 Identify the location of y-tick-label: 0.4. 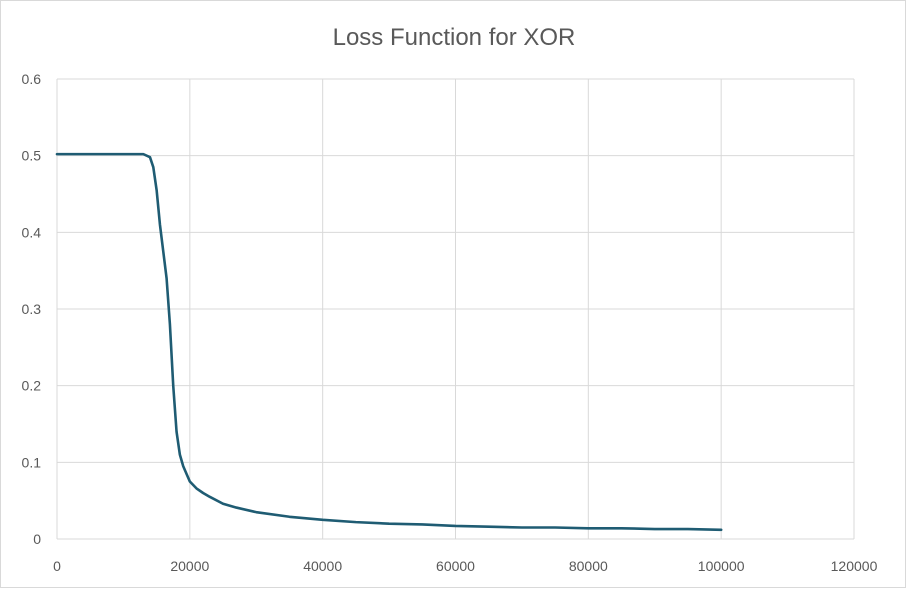
(32, 232).